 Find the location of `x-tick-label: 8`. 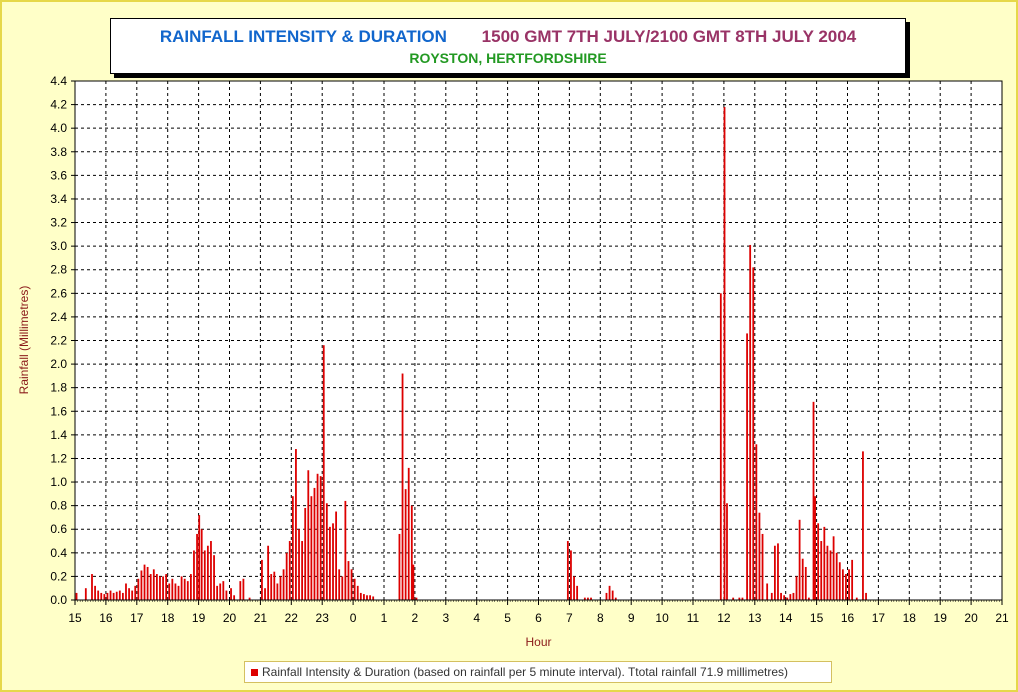

x-tick-label: 8 is located at coordinates (600, 618).